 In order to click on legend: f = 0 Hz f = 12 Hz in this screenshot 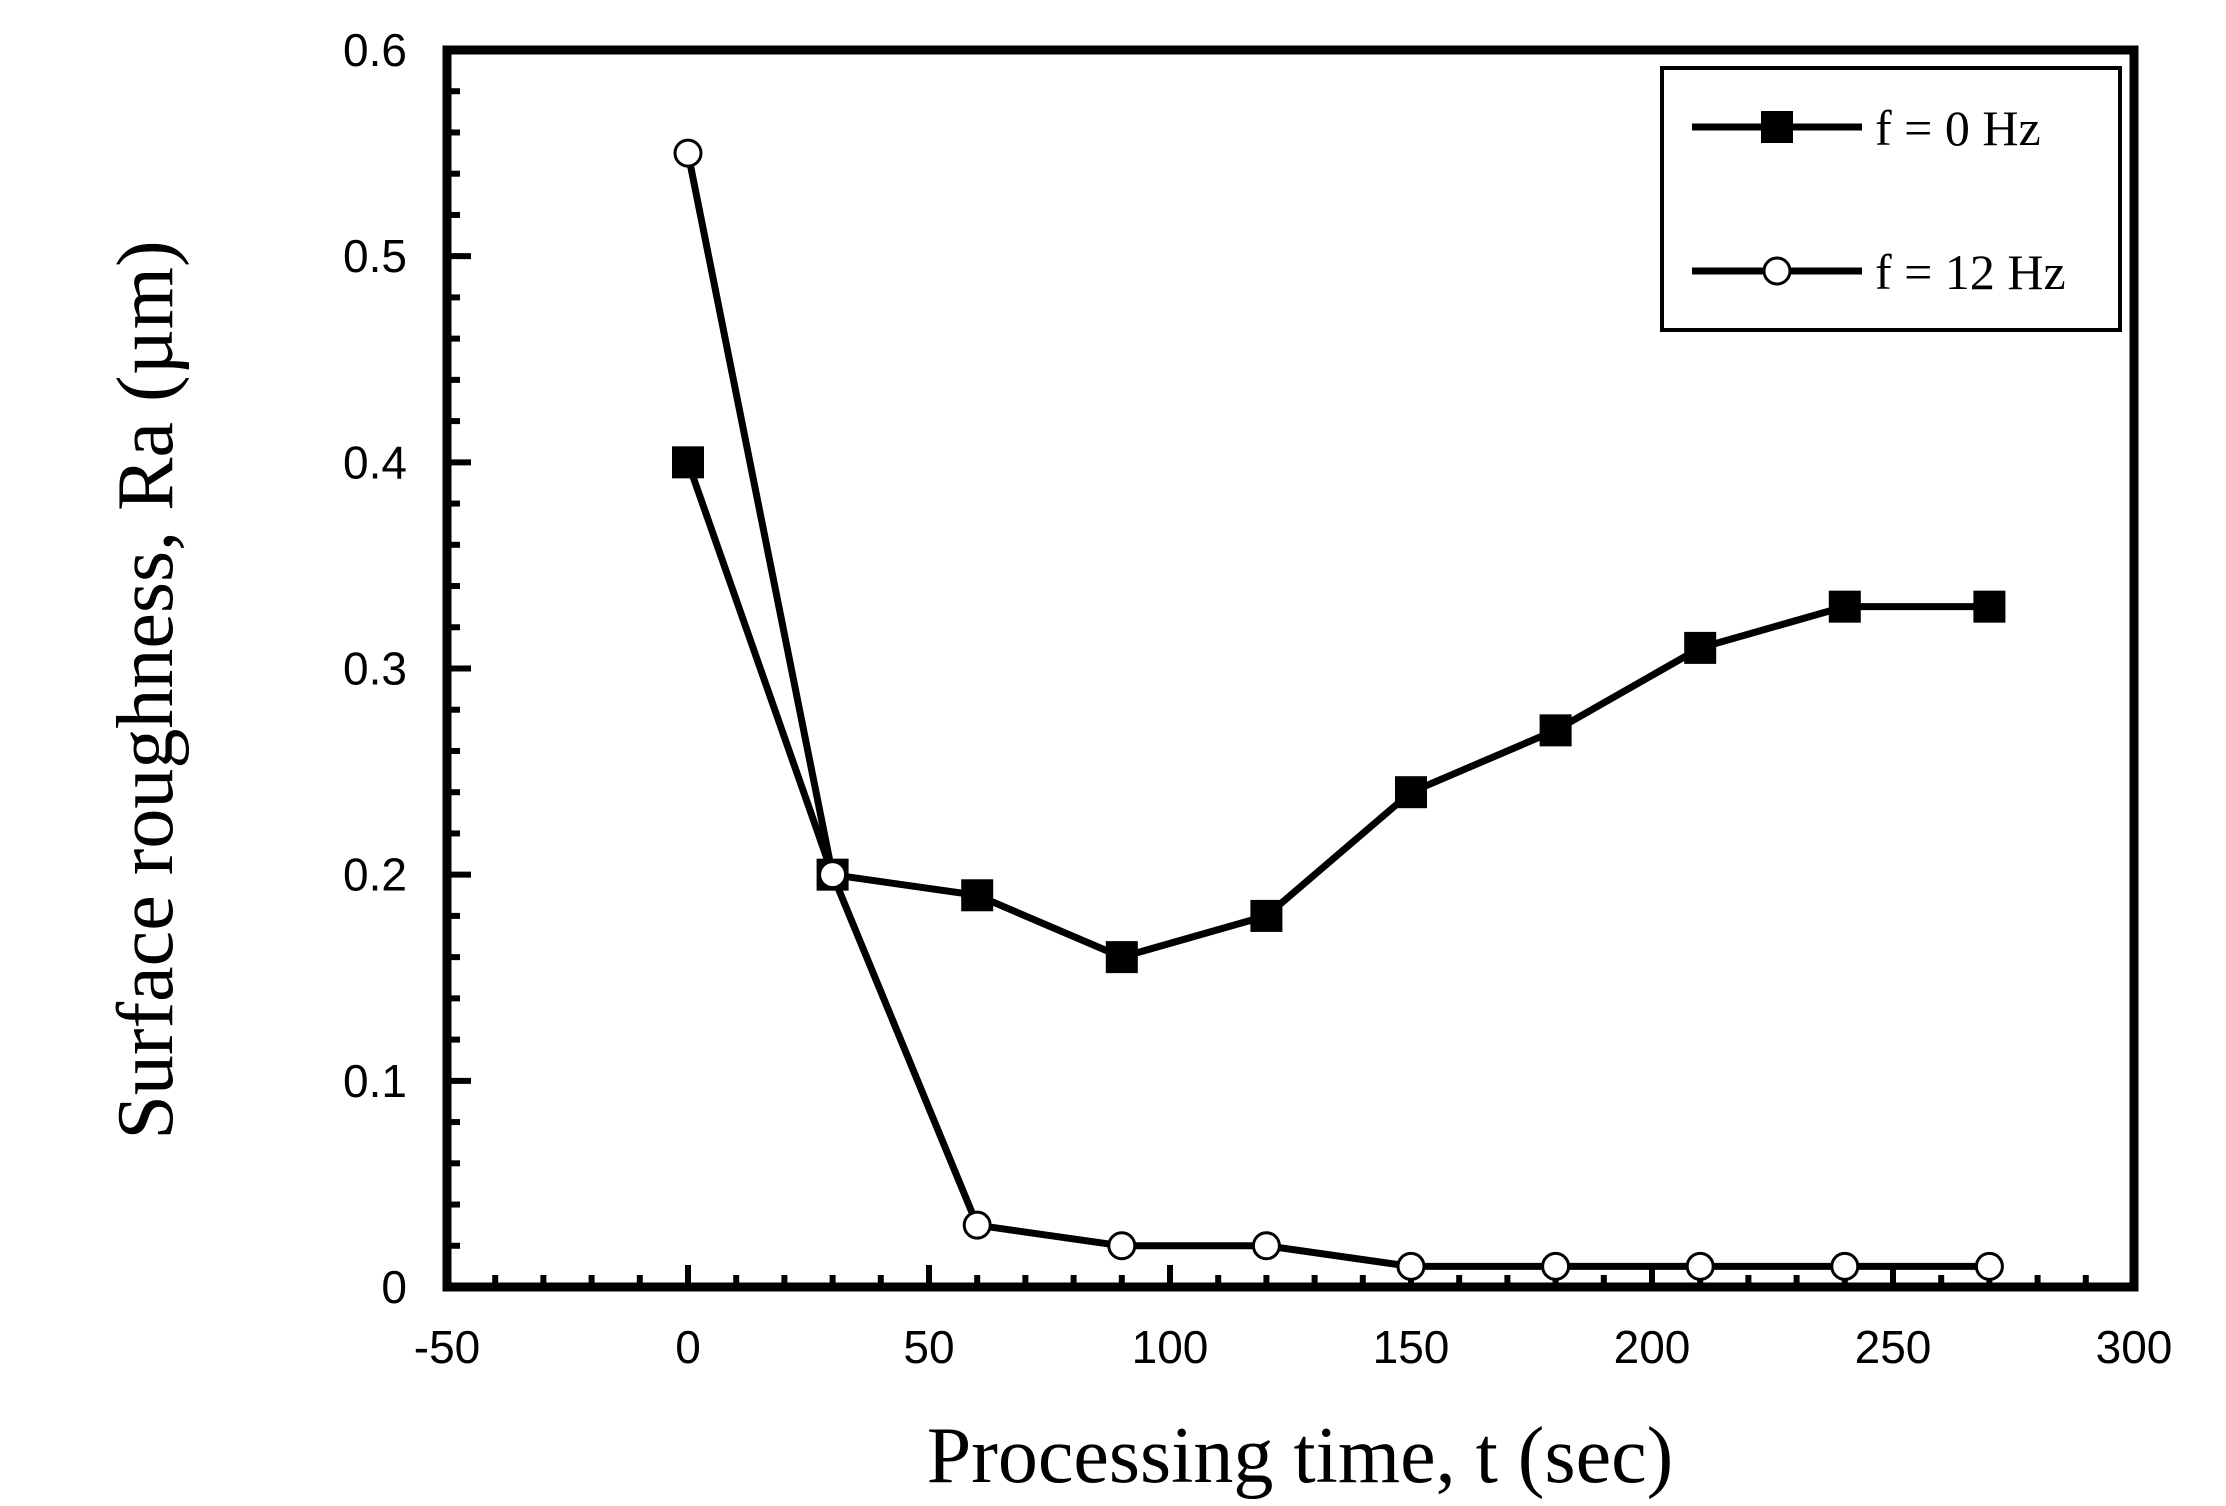, I will do `click(1891, 199)`.